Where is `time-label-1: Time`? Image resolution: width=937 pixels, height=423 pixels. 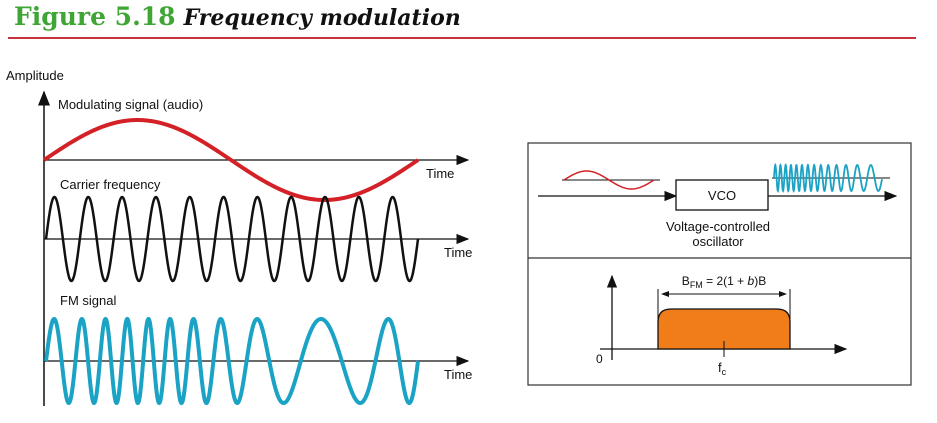
time-label-1: Time is located at coordinates (440, 173).